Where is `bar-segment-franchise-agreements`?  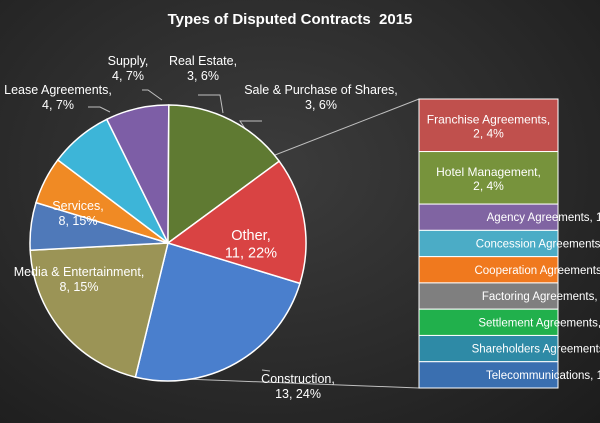
bar-segment-franchise-agreements is located at coordinates (488, 125).